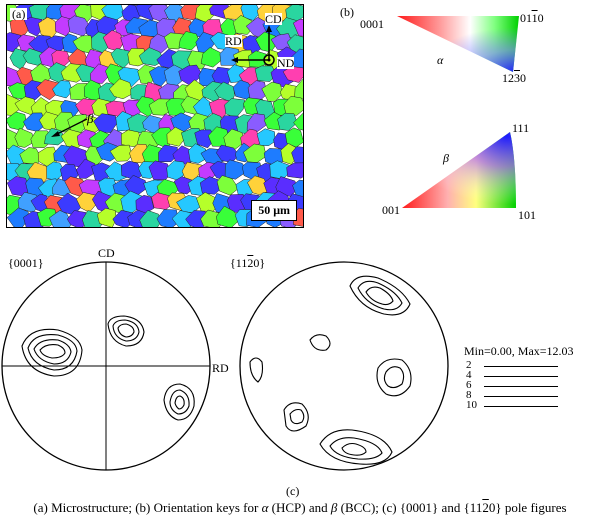 The image size is (600, 523). I want to click on beta-key-corner-001: 001, so click(391, 210).